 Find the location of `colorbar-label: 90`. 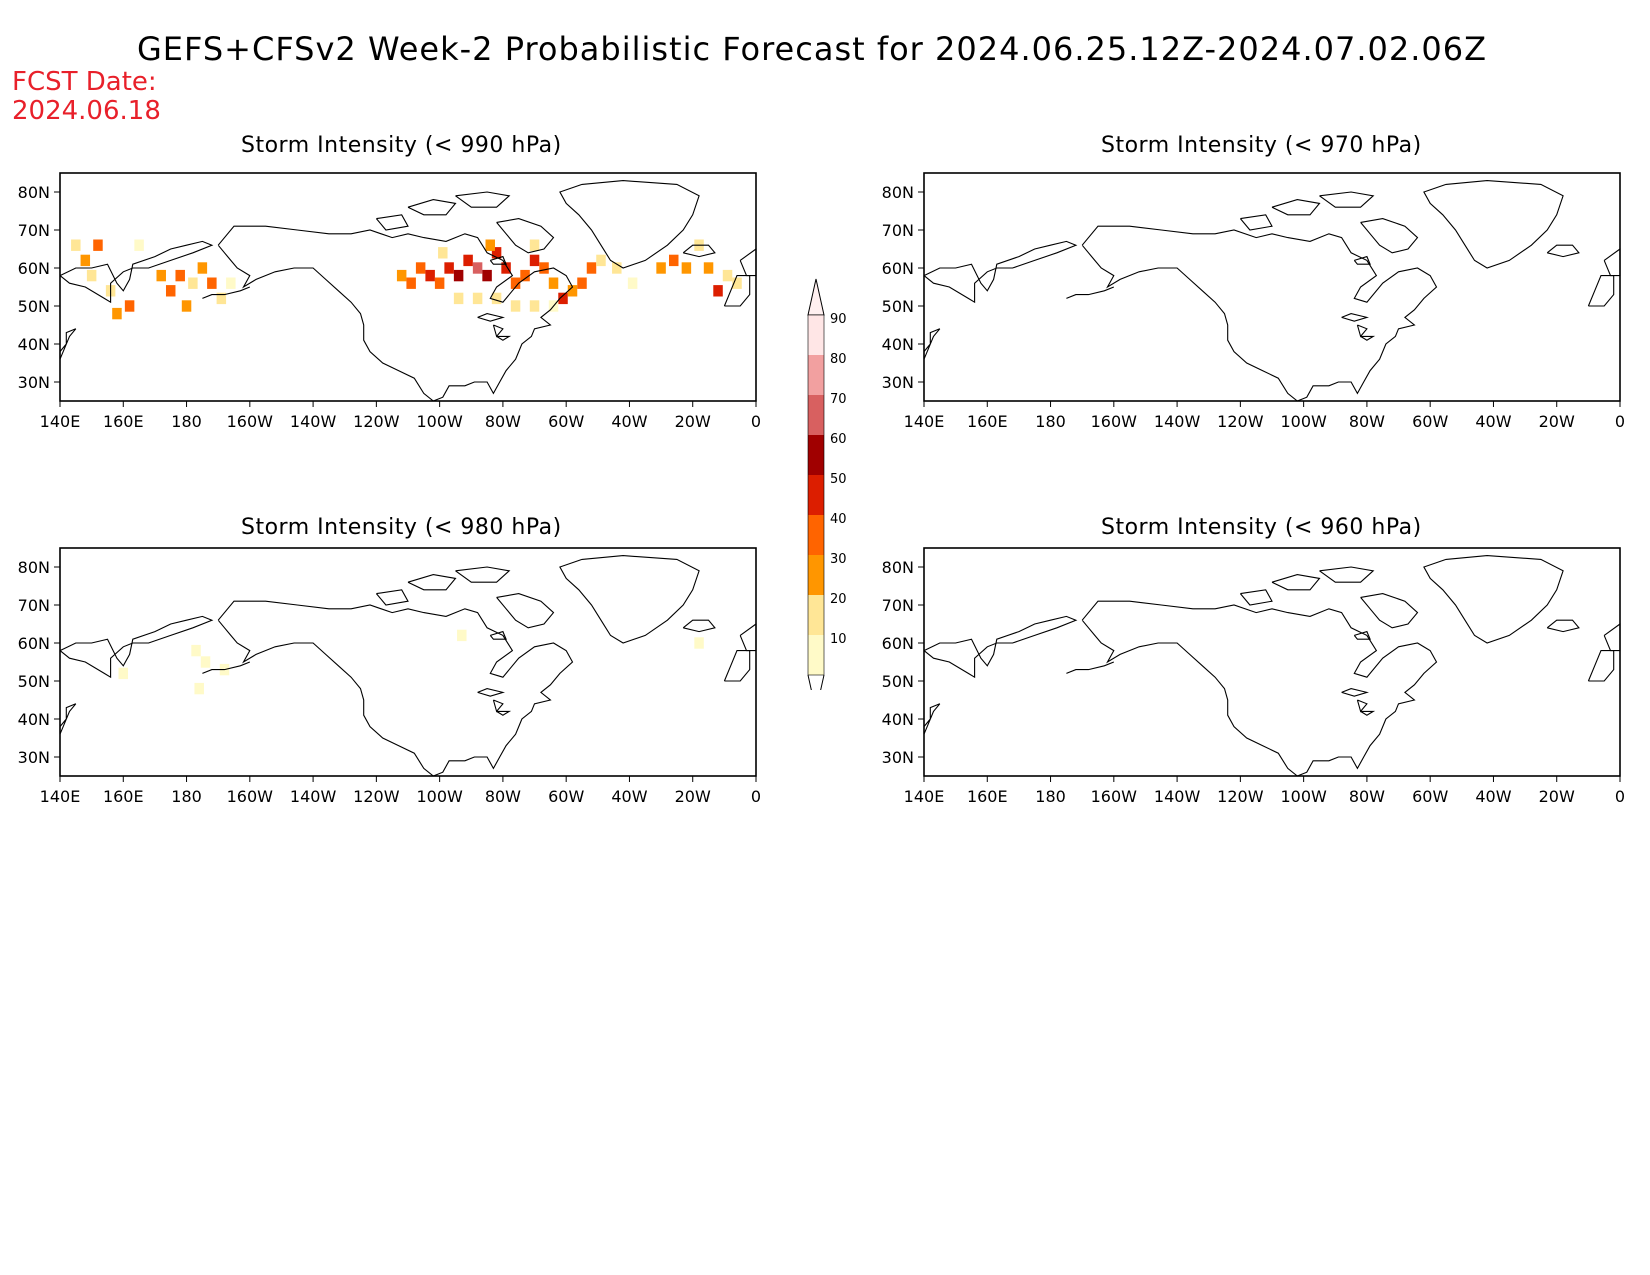

colorbar-label: 90 is located at coordinates (838, 319).